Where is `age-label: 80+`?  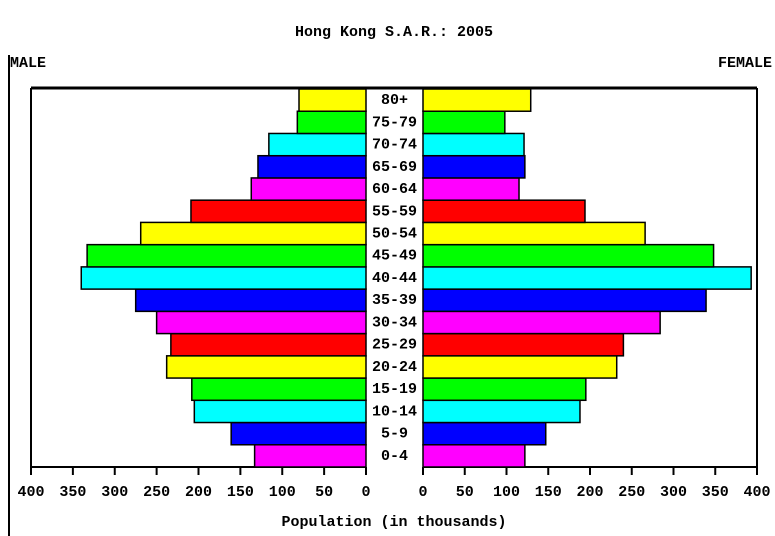
age-label: 80+ is located at coordinates (394, 100).